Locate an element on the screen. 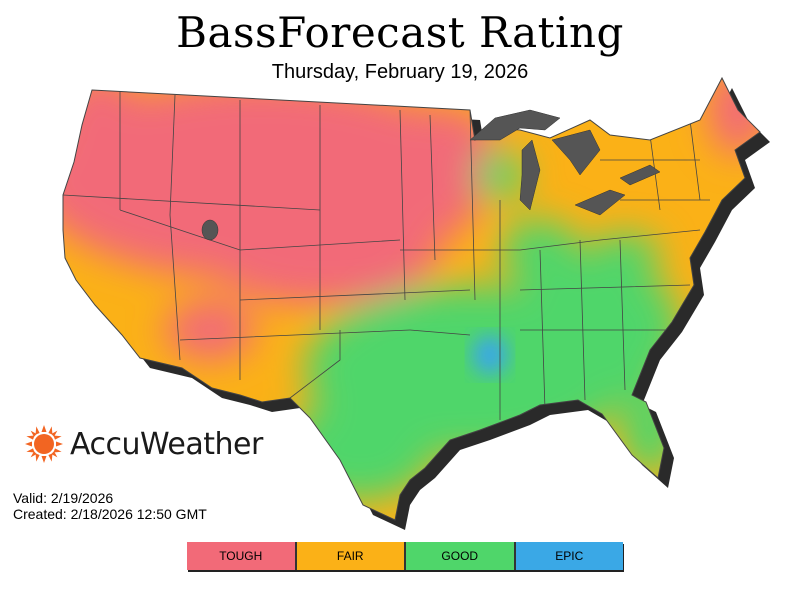 The image size is (800, 600). legend-item-epic: EPIC is located at coordinates (569, 556).